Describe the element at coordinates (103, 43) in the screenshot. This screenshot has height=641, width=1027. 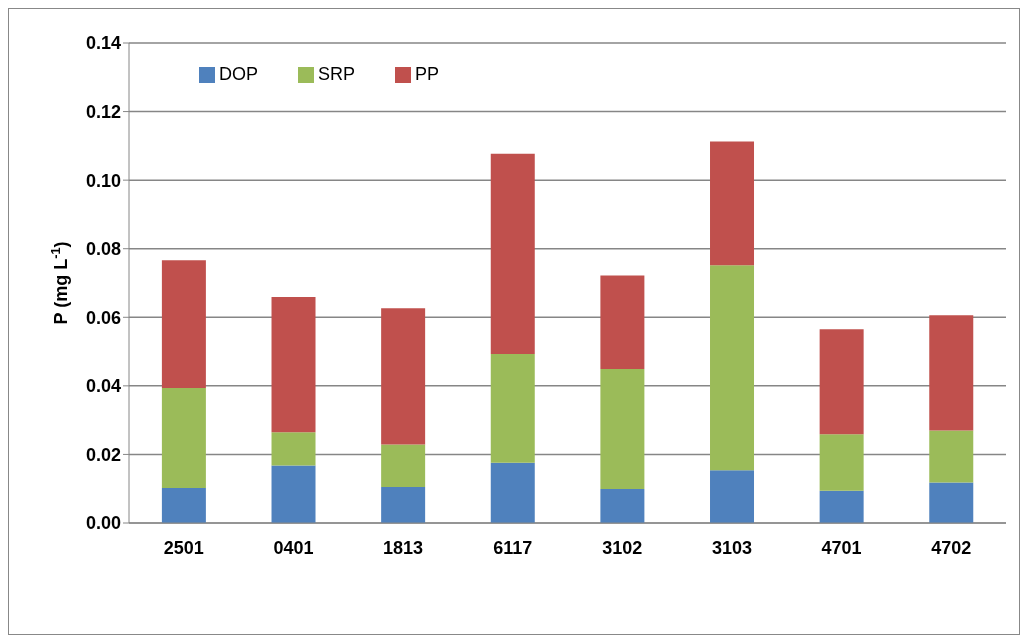
I see `y-tick-label: 0.14` at that location.